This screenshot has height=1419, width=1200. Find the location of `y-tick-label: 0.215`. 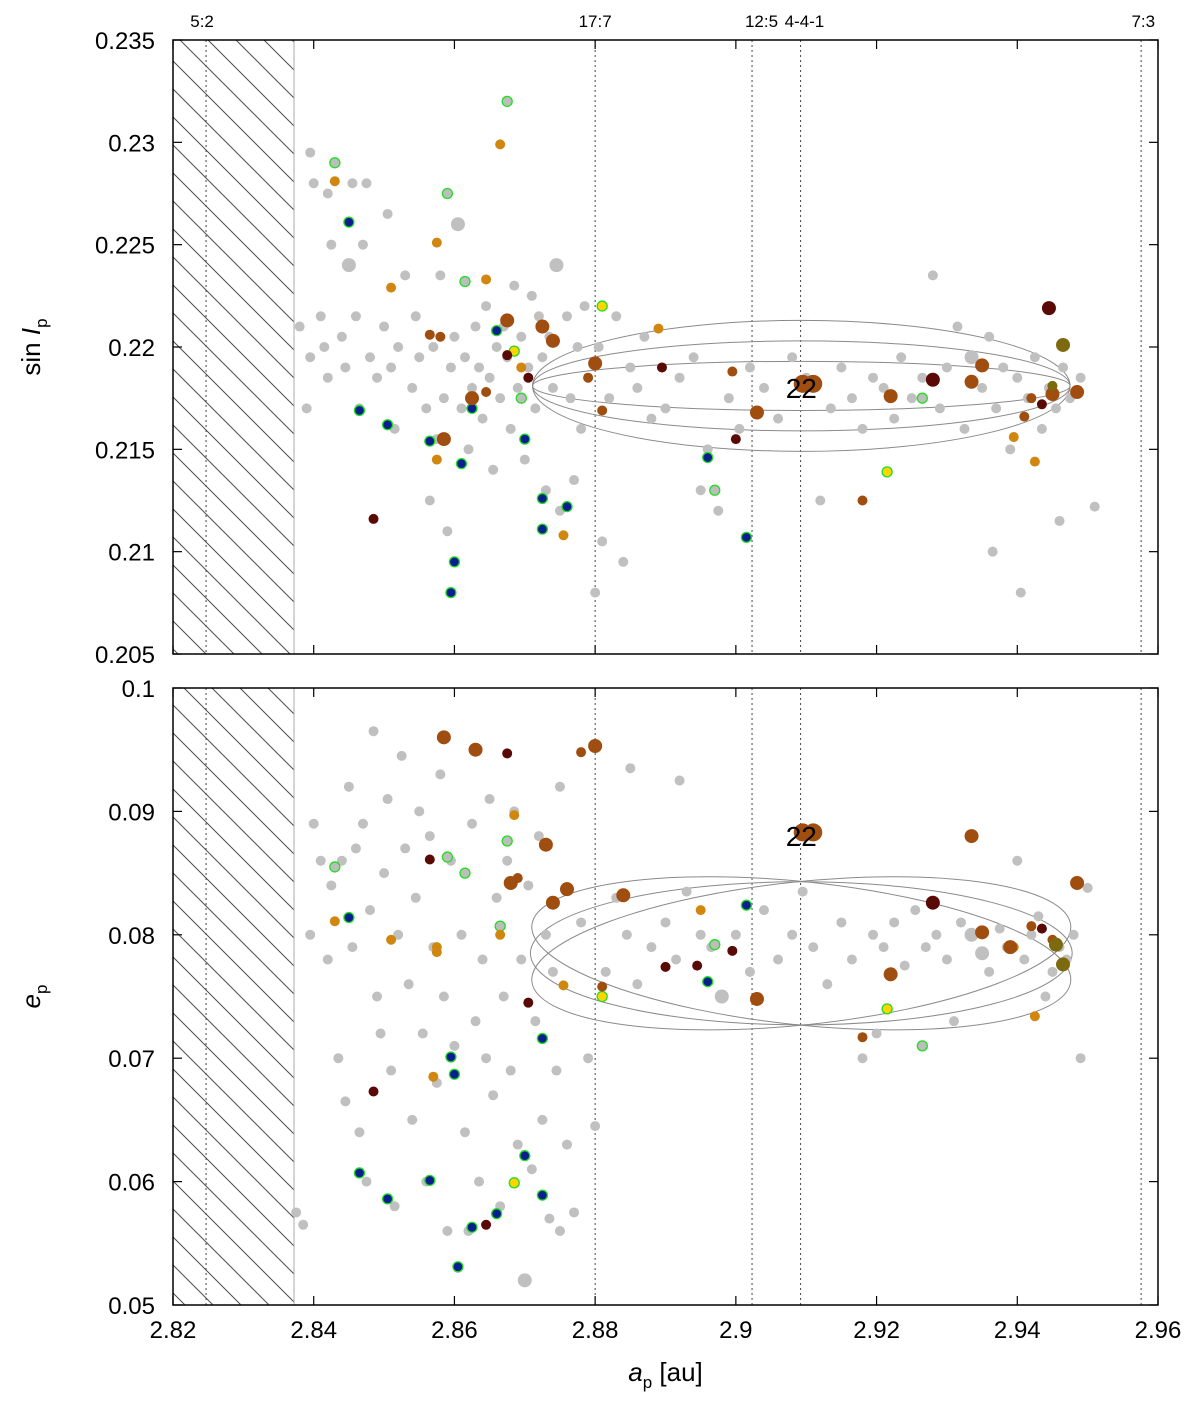

y-tick-label: 0.215 is located at coordinates (125, 450).